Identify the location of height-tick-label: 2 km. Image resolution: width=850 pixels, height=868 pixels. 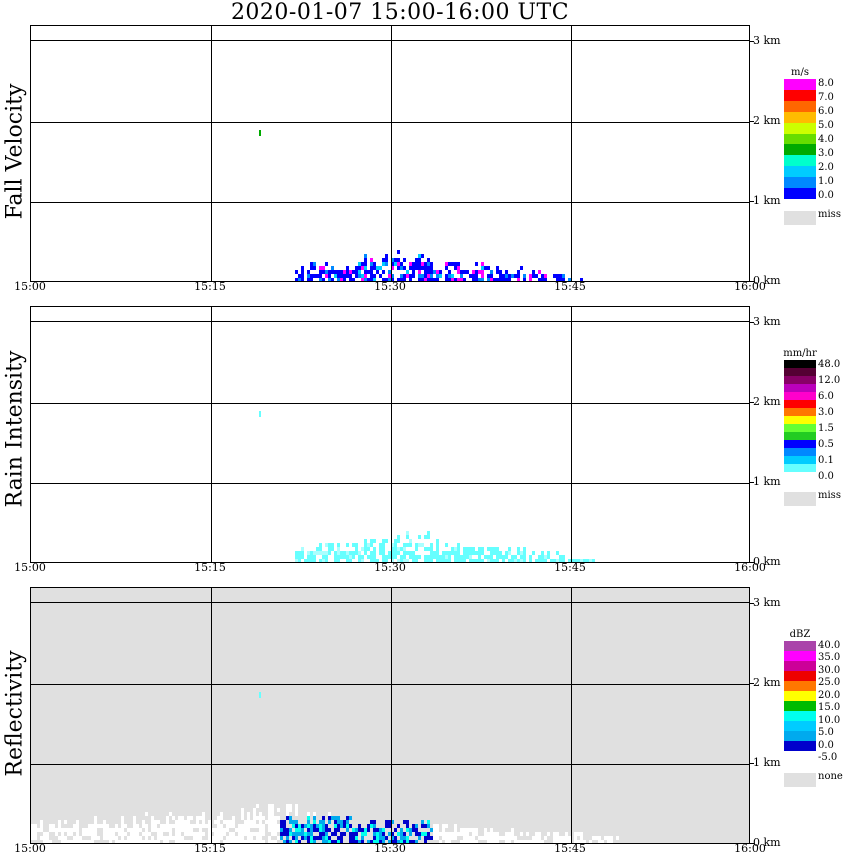
(767, 401).